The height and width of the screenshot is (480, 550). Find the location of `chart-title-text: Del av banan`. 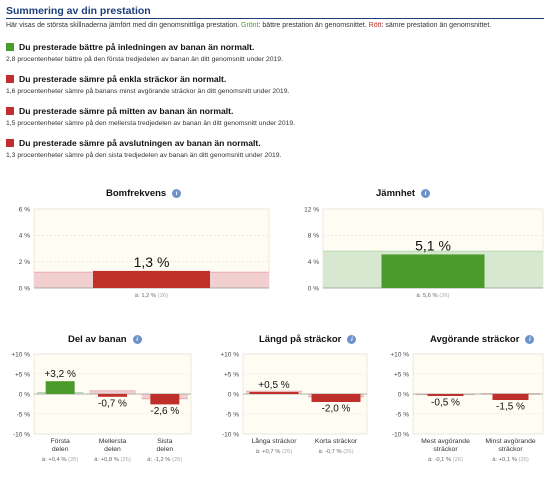

chart-title-text: Del av banan is located at coordinates (97, 339).